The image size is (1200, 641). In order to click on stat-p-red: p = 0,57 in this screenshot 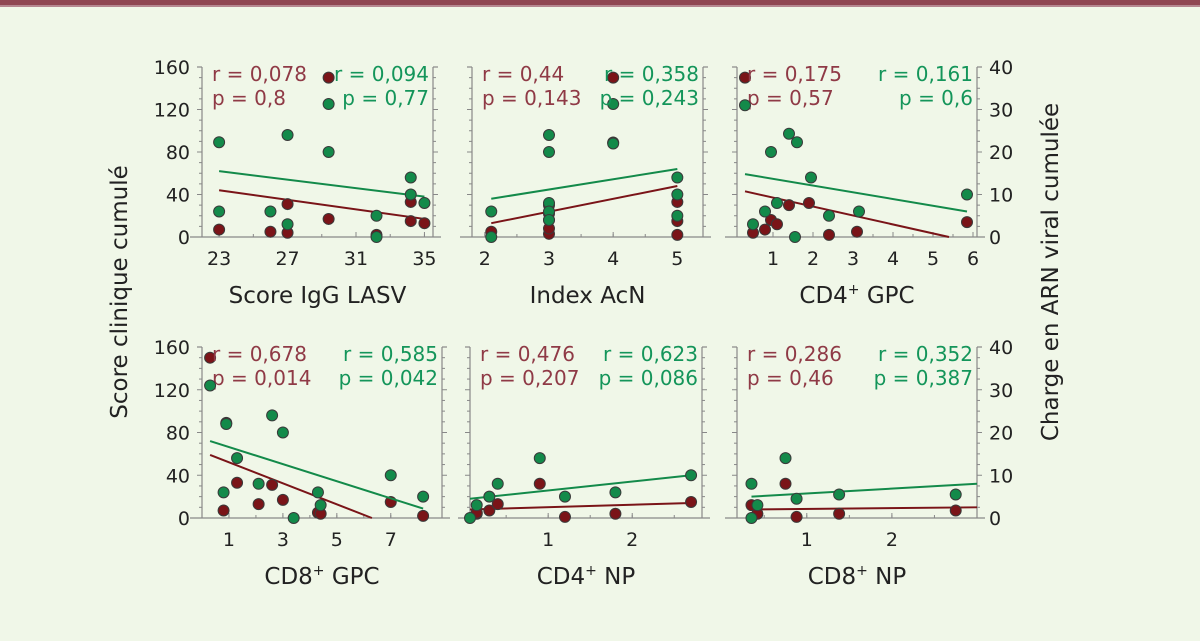, I will do `click(790, 98)`.